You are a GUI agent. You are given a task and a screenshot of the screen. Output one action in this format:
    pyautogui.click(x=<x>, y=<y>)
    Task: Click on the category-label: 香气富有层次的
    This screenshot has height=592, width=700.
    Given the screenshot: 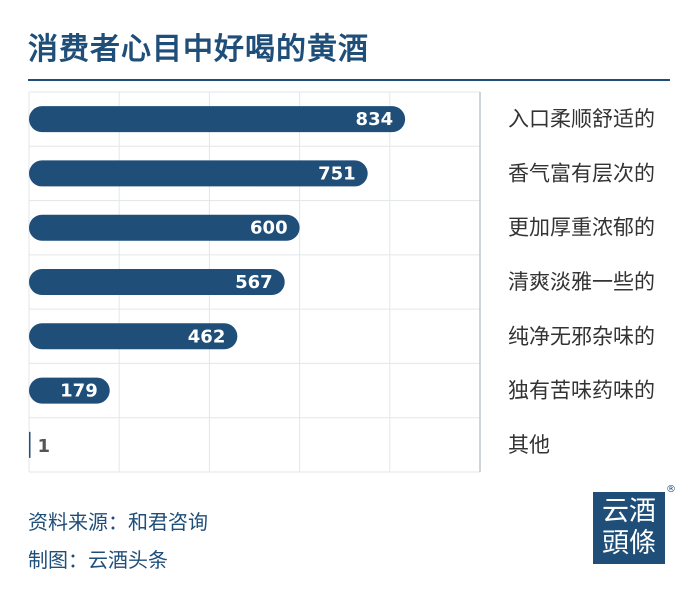 What is the action you would take?
    pyautogui.click(x=581, y=173)
    